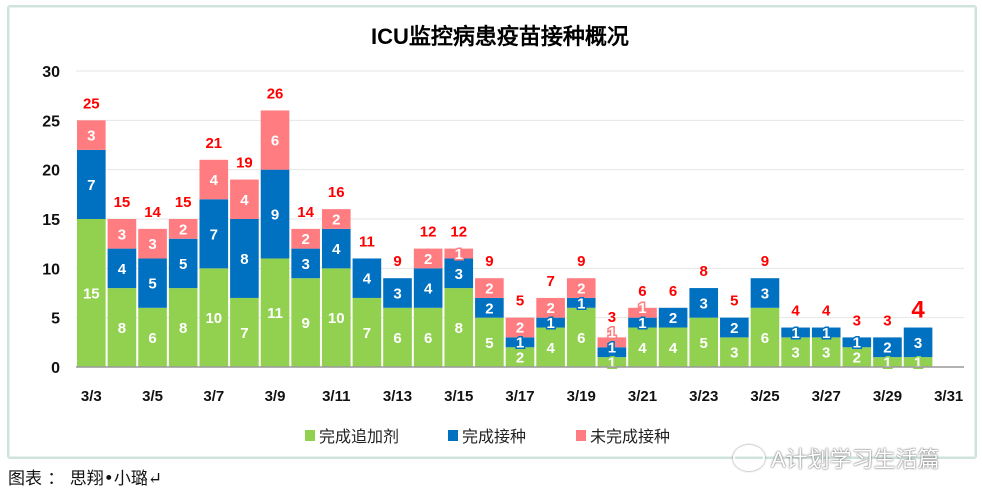 The width and height of the screenshot is (983, 497). What do you see at coordinates (85, 479) in the screenshot?
I see `caption: 图表 ： 思翔•小璐↵` at bounding box center [85, 479].